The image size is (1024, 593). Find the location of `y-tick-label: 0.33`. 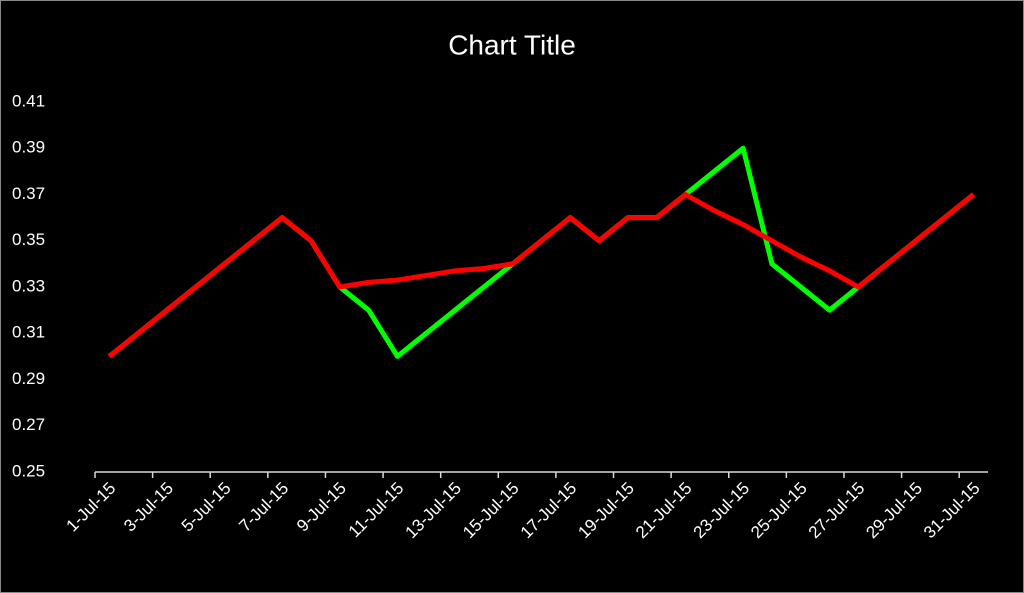

y-tick-label: 0.33 is located at coordinates (28, 285).